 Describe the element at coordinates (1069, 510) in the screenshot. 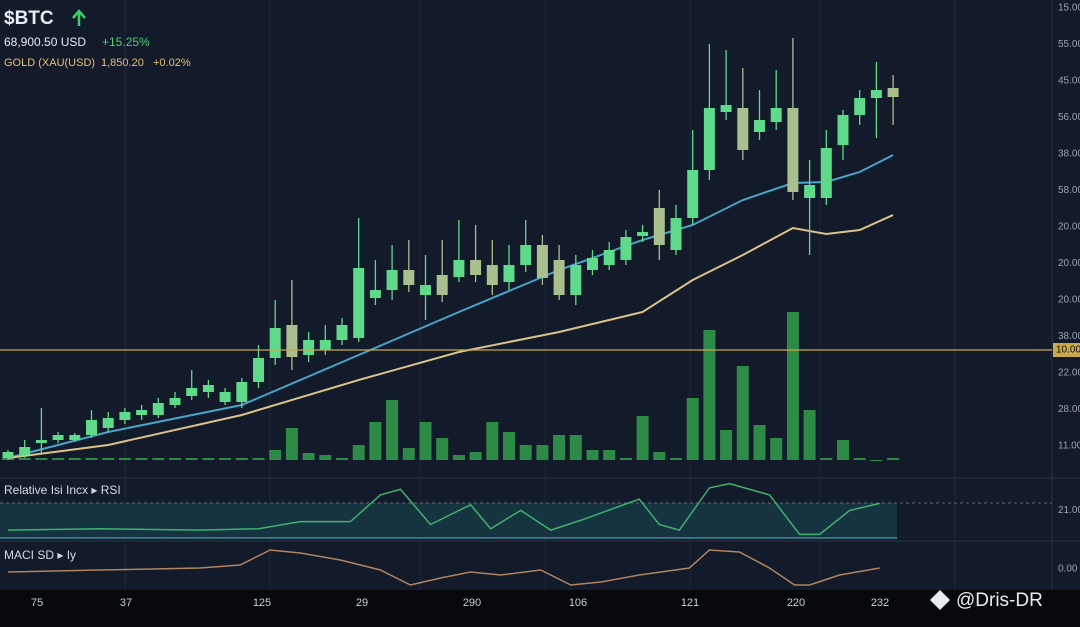

I see `y-tick-label: 21.00` at that location.